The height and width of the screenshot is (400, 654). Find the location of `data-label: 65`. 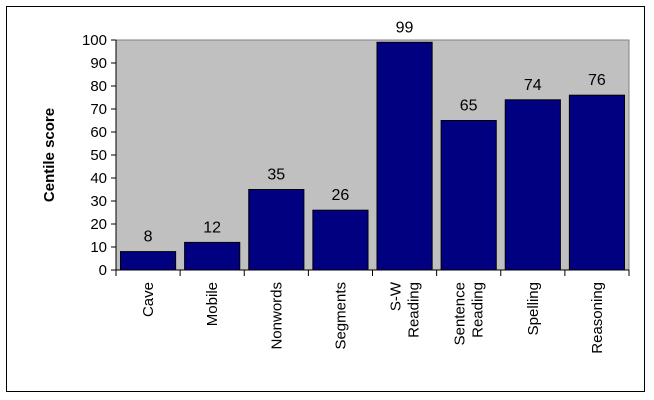

data-label: 65 is located at coordinates (469, 106).